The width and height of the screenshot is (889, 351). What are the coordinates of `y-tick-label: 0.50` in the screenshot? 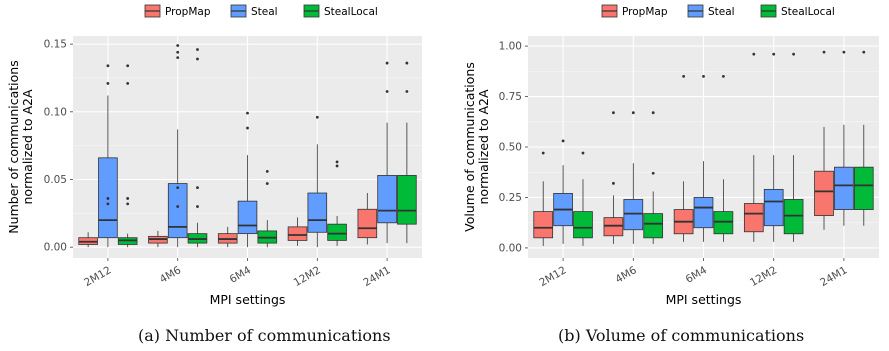 It's located at (510, 148).